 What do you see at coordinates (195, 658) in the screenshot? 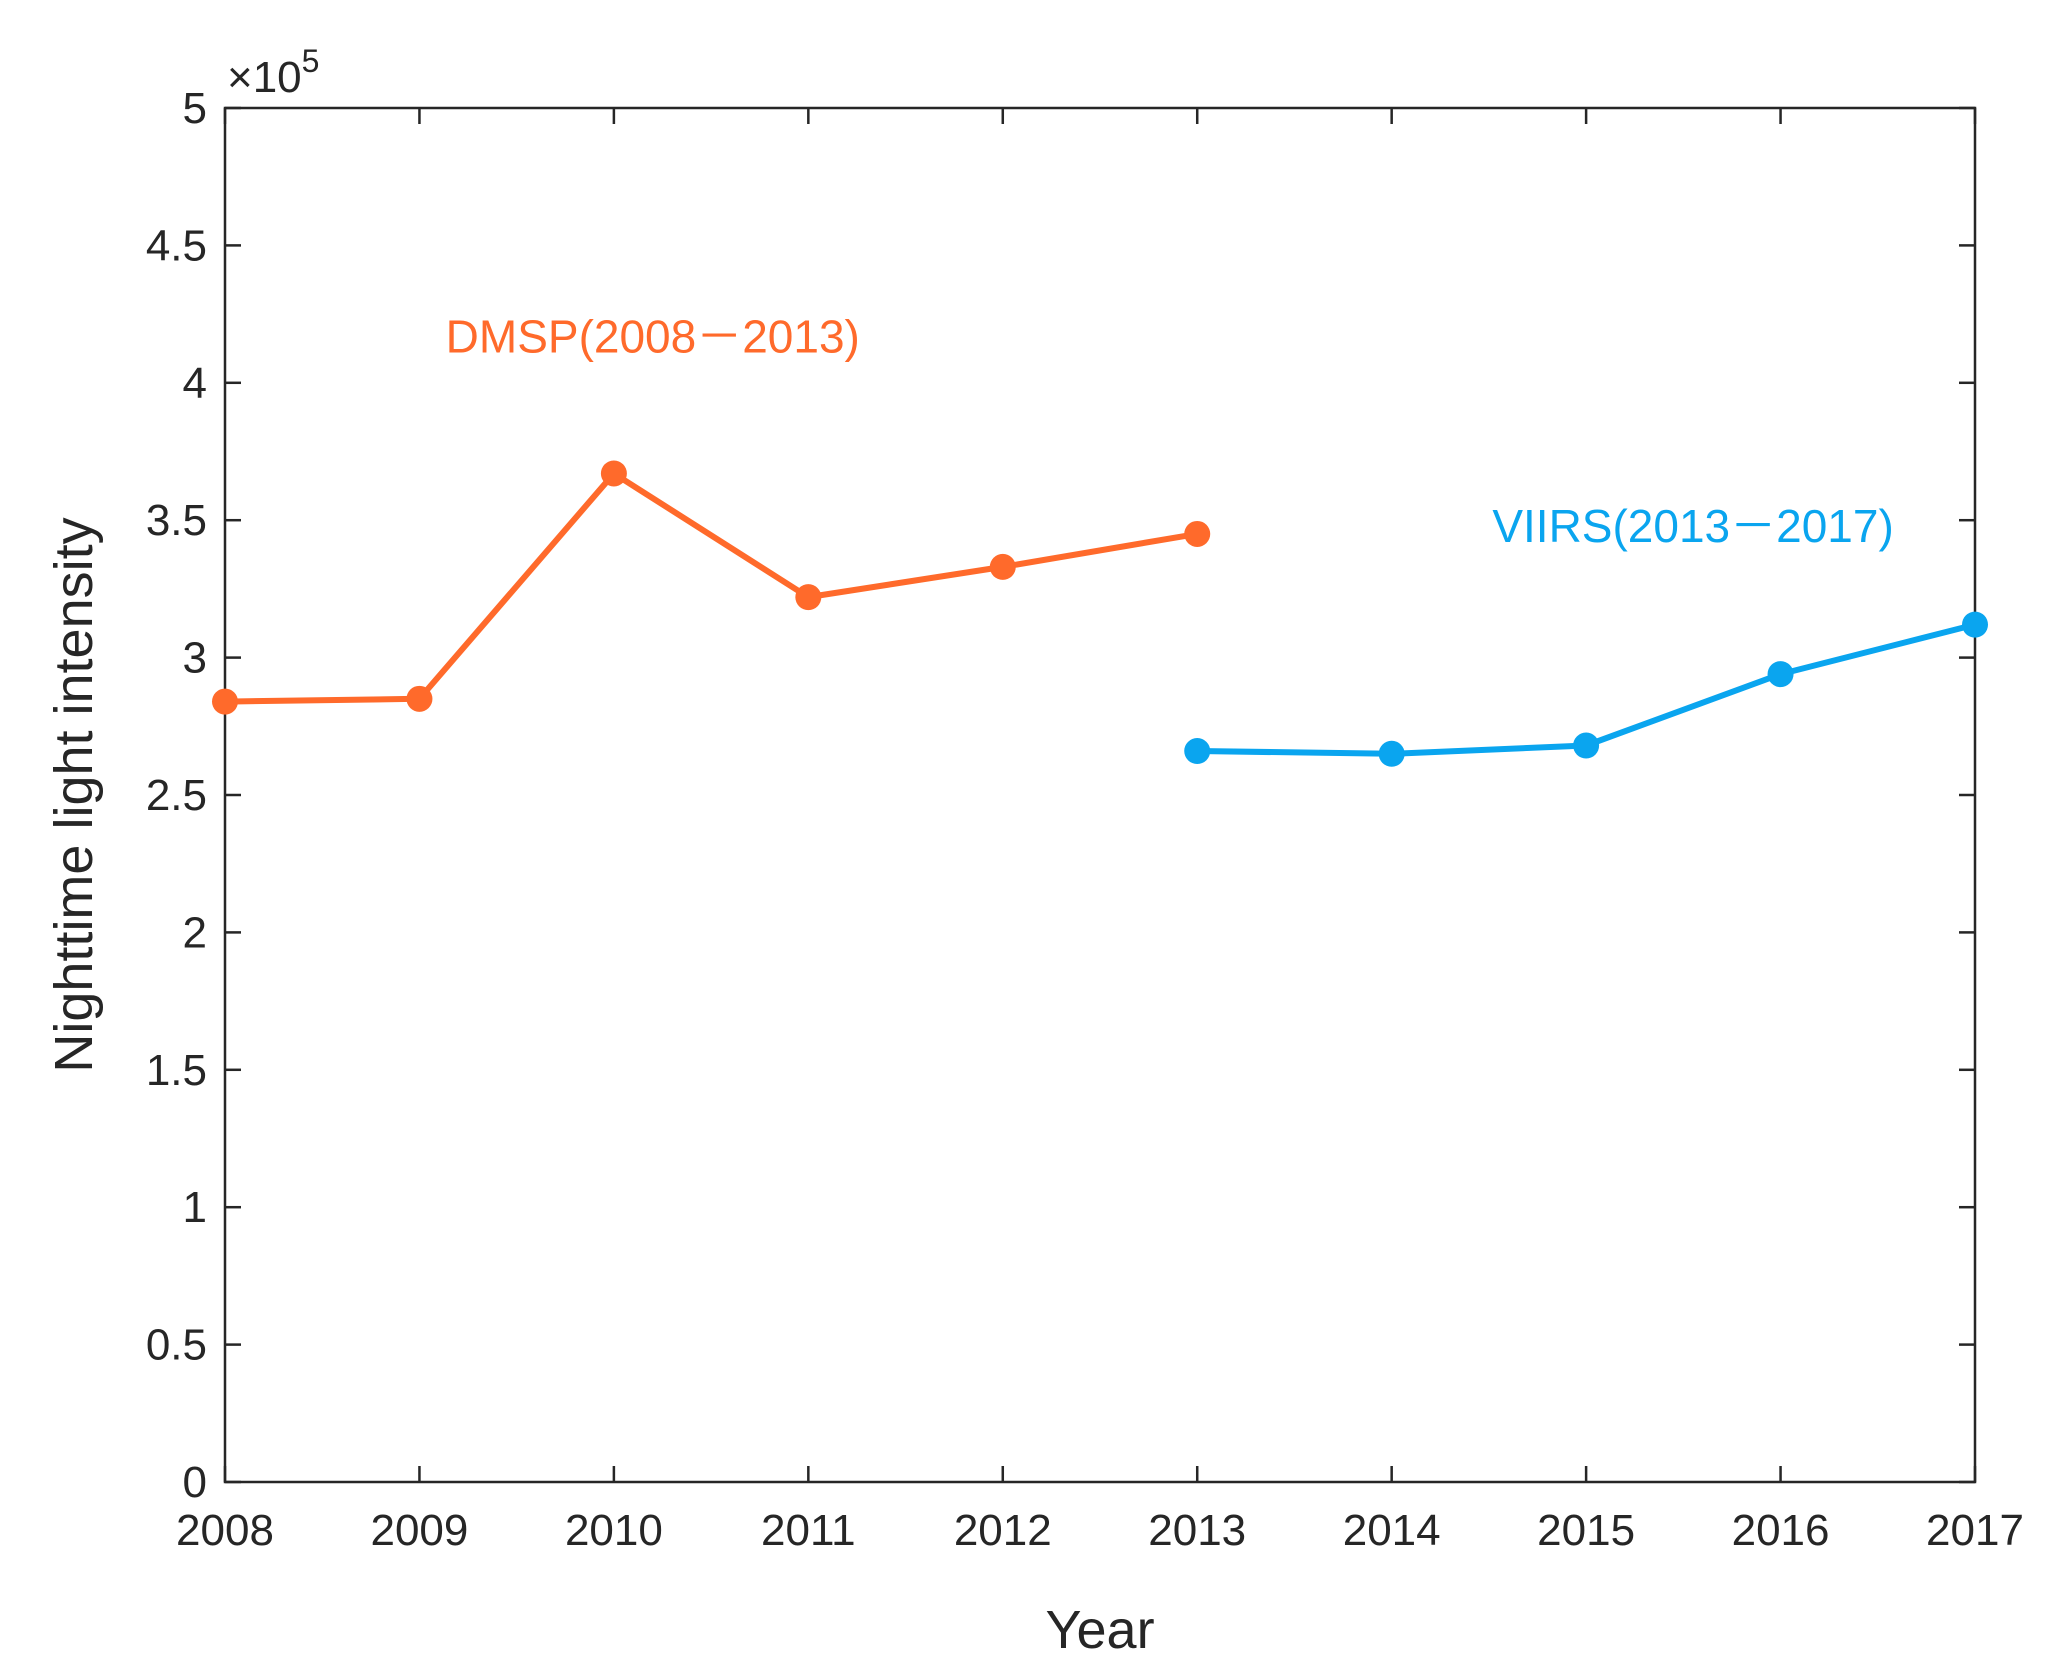
I see `y-tick-label: 3` at bounding box center [195, 658].